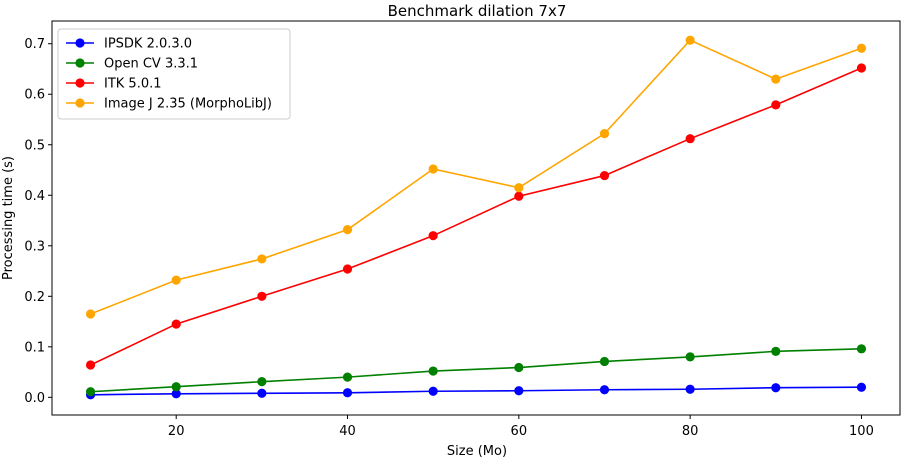 The width and height of the screenshot is (906, 459). Describe the element at coordinates (188, 104) in the screenshot. I see `legend-label: Image J 2.35 (MorphoLibJ)` at that location.